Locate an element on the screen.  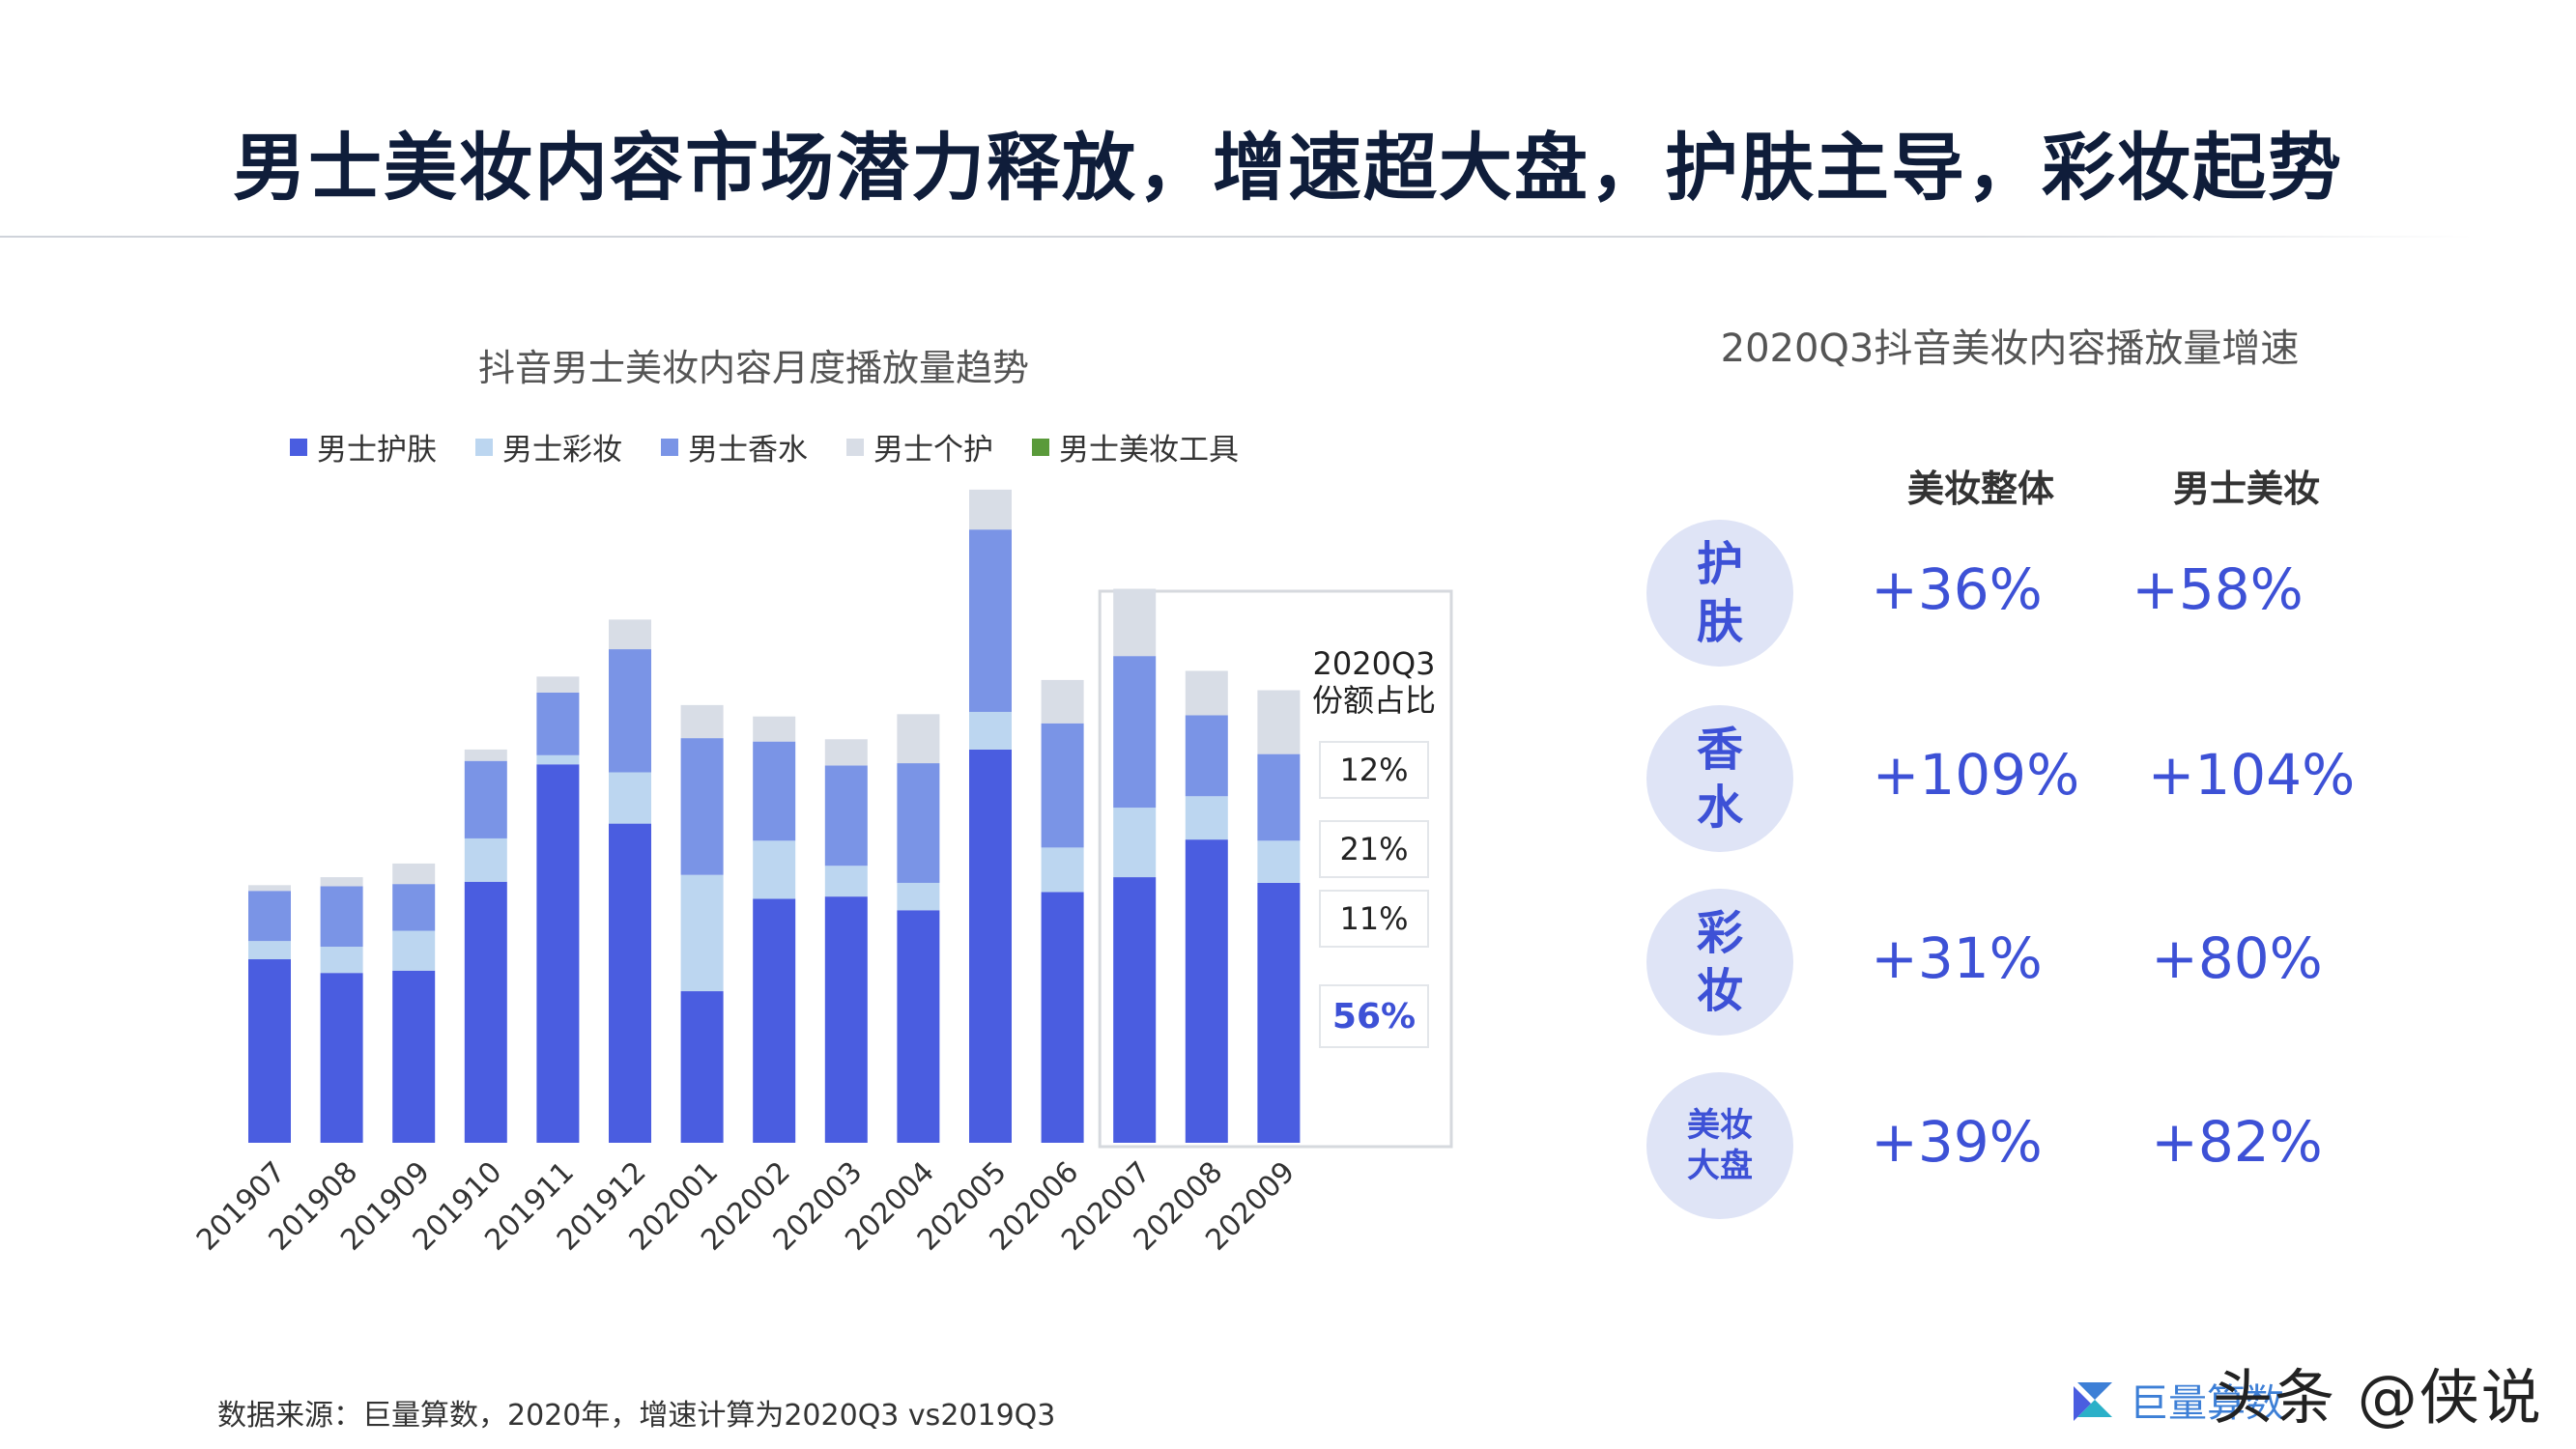
legend-label-fragrance: 男士香水 is located at coordinates (748, 450).